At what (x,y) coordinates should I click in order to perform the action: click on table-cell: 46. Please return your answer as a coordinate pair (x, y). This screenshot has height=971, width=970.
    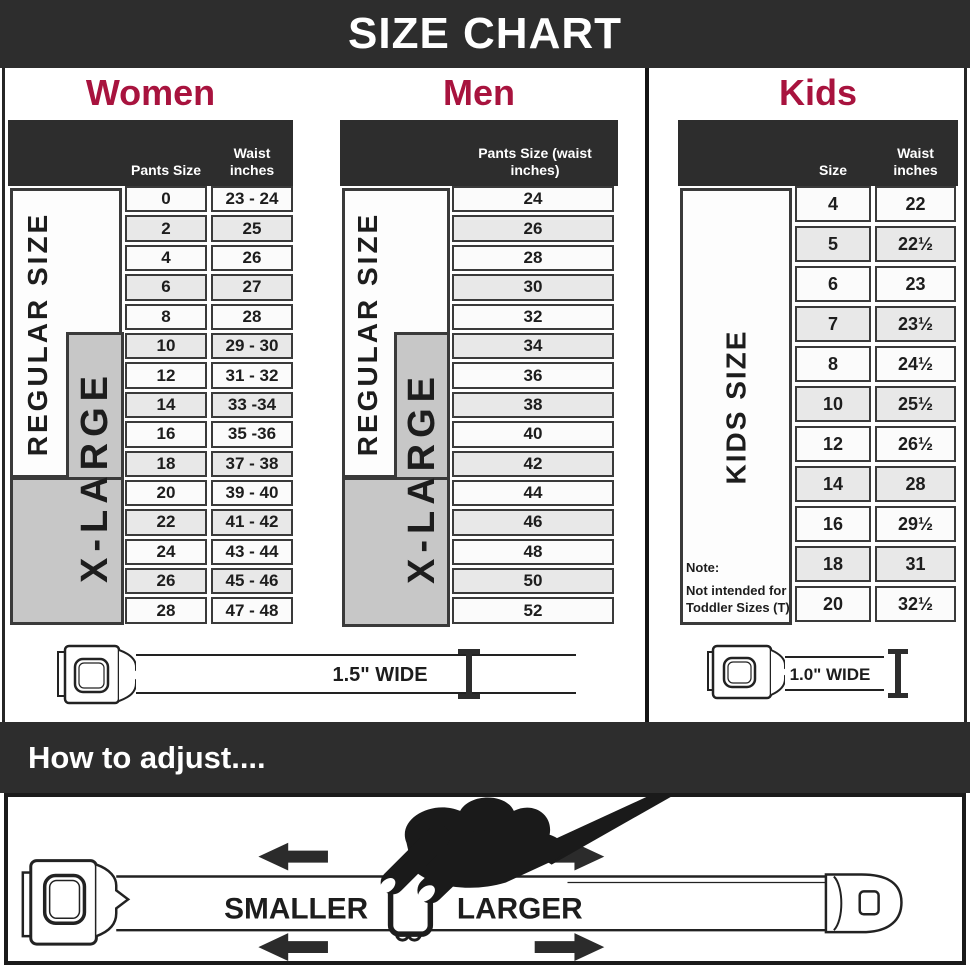
    Looking at the image, I should click on (533, 522).